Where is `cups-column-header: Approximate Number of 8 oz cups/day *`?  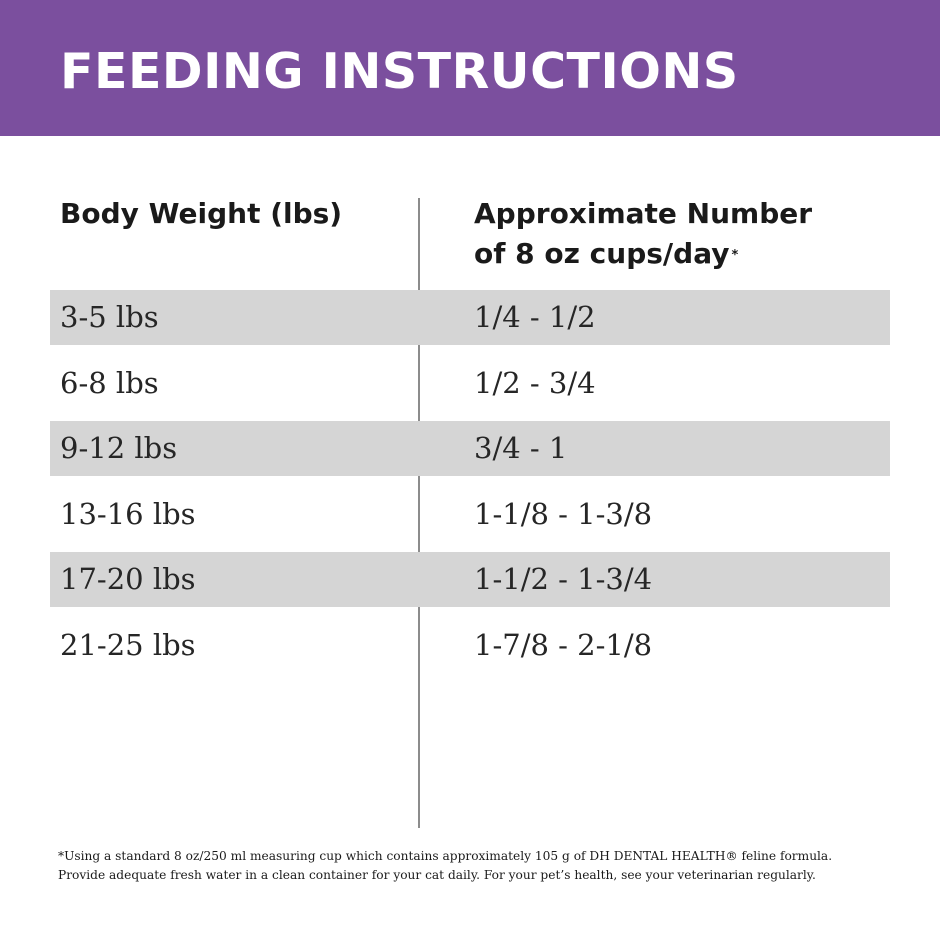
cups-column-header: Approximate Number of 8 oz cups/day * is located at coordinates (643, 234).